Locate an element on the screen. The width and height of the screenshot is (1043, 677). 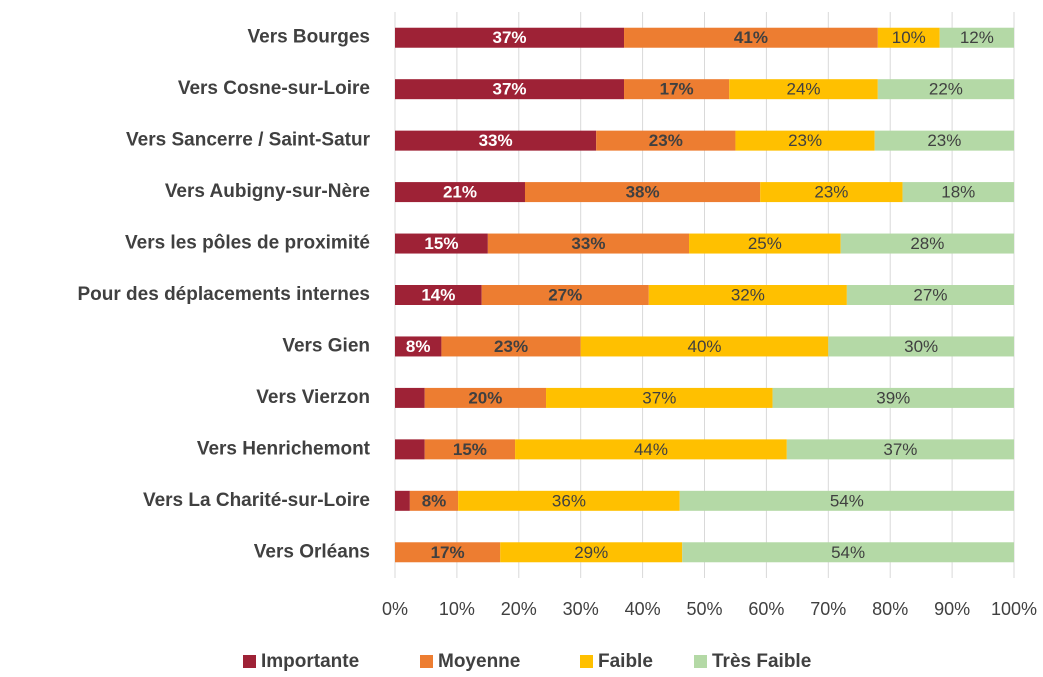
legend-label: Importante is located at coordinates (310, 661).